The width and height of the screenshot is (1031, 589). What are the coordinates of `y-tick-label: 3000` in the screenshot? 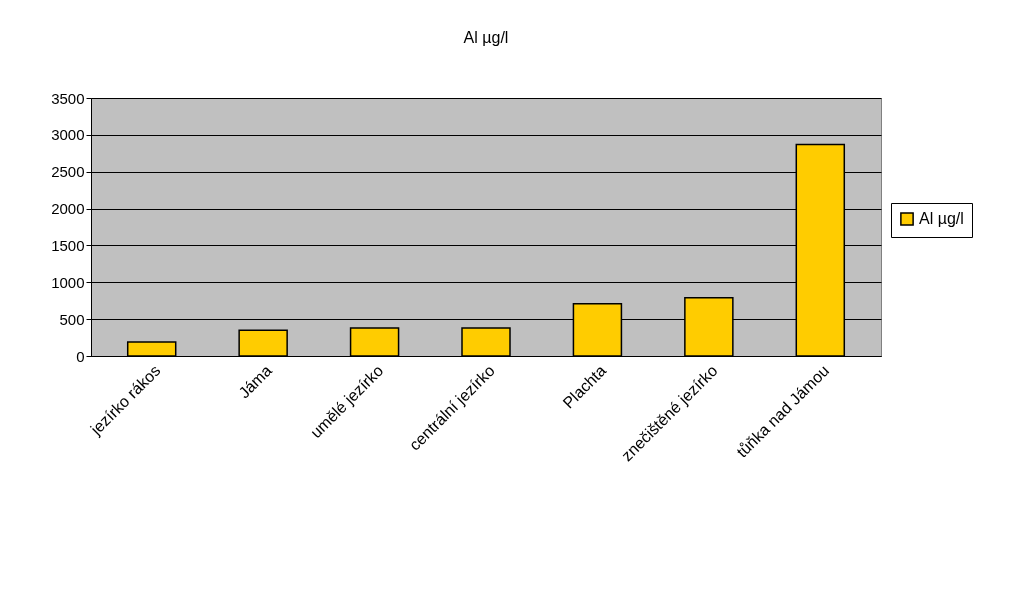 It's located at (68, 135).